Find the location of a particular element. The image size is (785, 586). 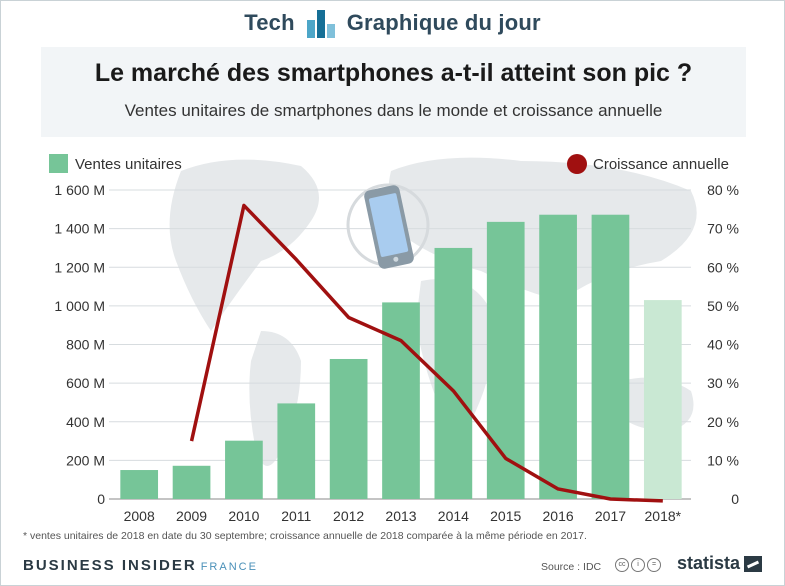

business-insider-logo: BUSINESS INSIDER FRANCE is located at coordinates (140, 565).